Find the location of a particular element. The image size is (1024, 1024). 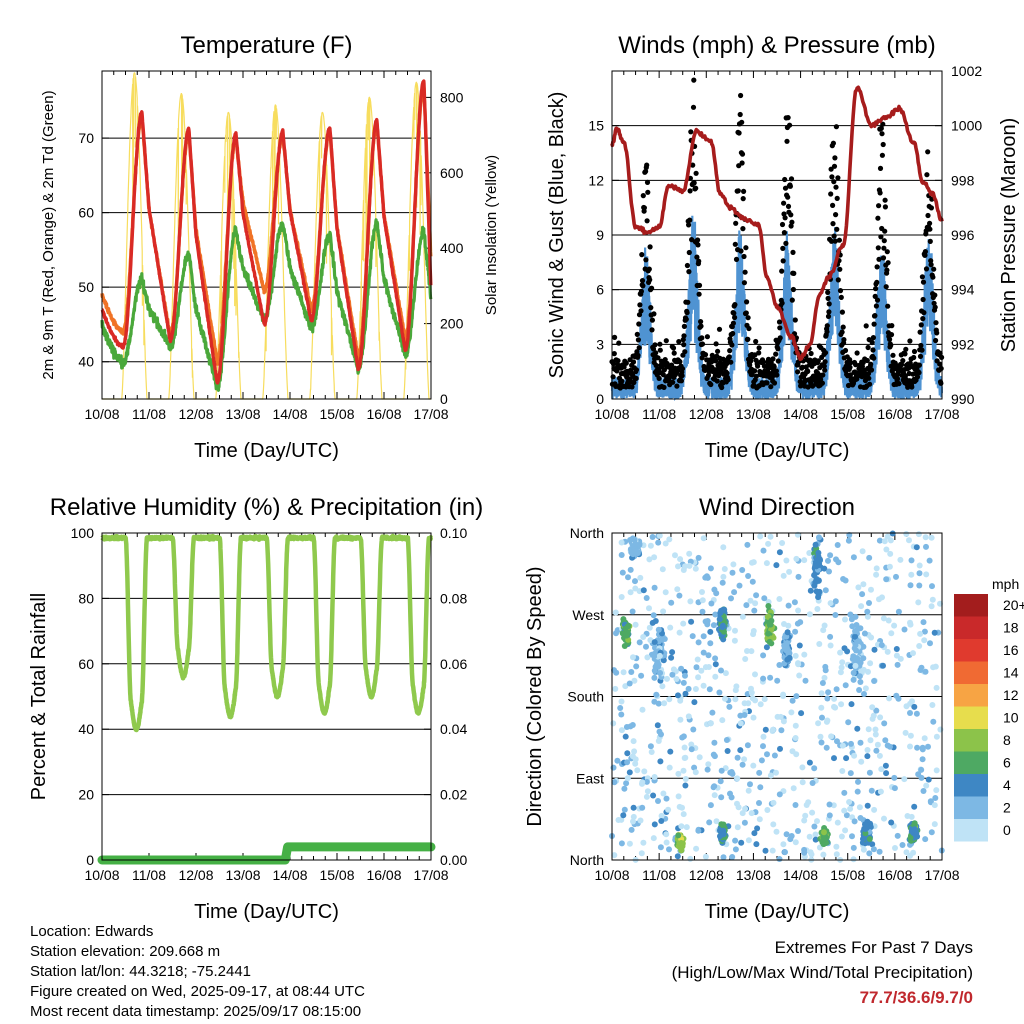

y-tick-label: 100 is located at coordinates (83, 533).